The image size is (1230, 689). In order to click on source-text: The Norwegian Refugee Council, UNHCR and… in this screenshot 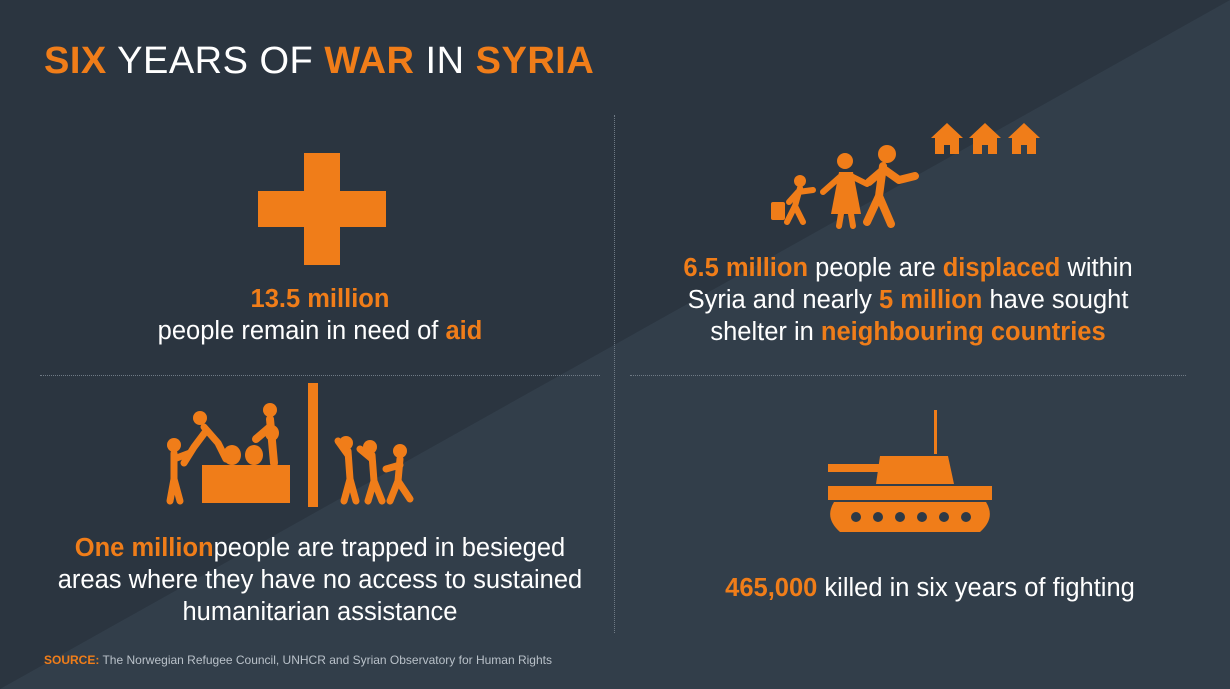, I will do `click(325, 660)`.